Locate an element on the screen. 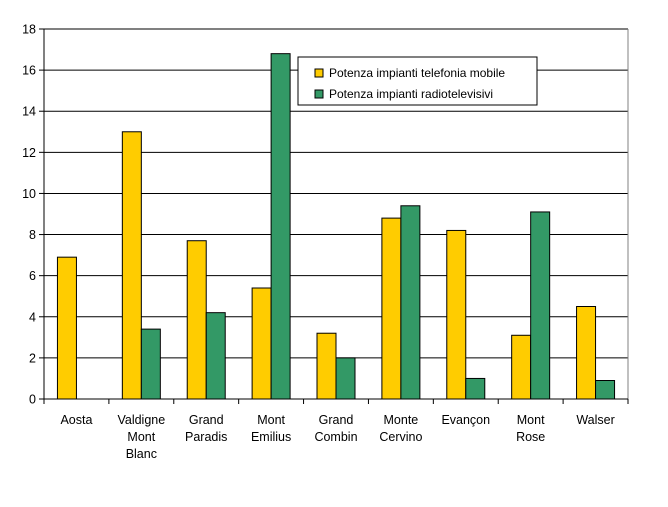  legend-box is located at coordinates (417, 81).